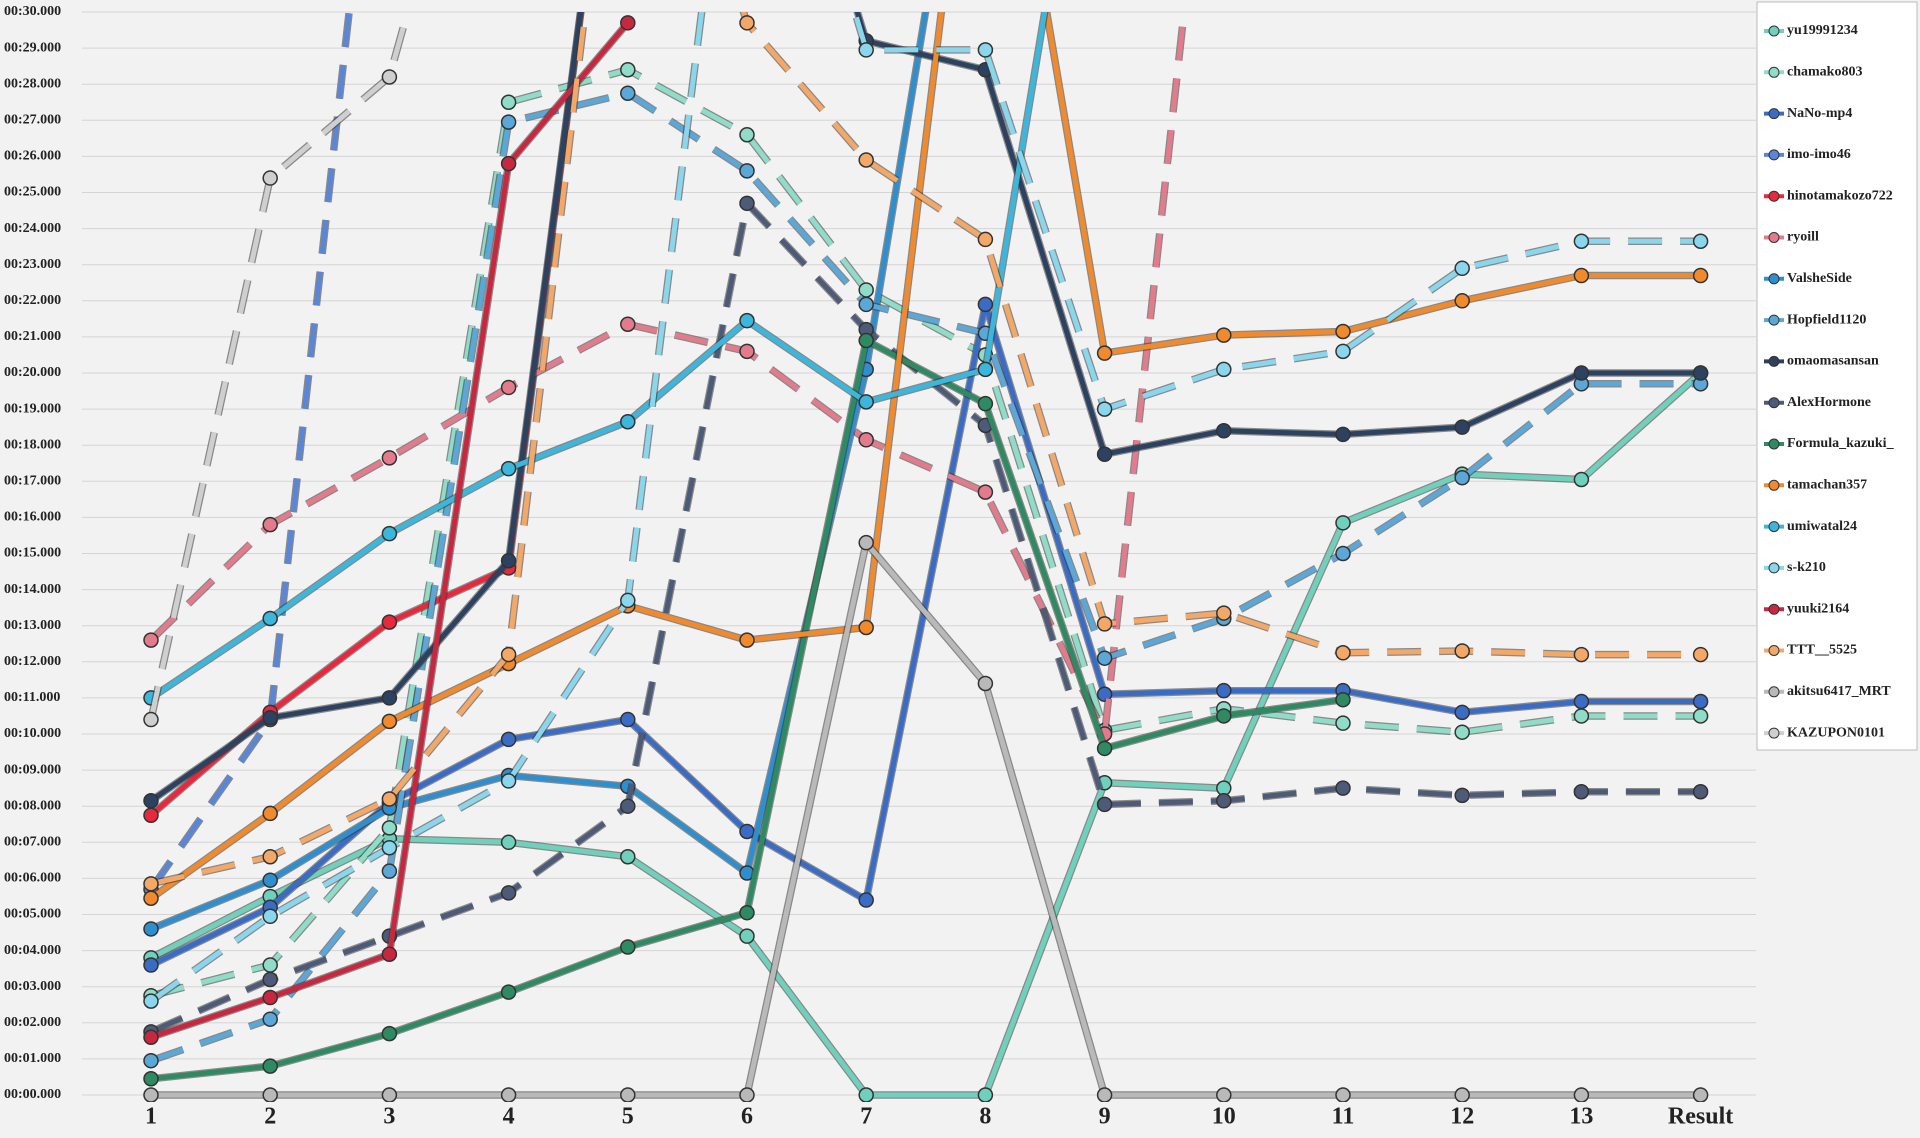 Image resolution: width=1920 pixels, height=1138 pixels. Describe the element at coordinates (1829, 402) in the screenshot. I see `legend-label: AlexHormone` at that location.